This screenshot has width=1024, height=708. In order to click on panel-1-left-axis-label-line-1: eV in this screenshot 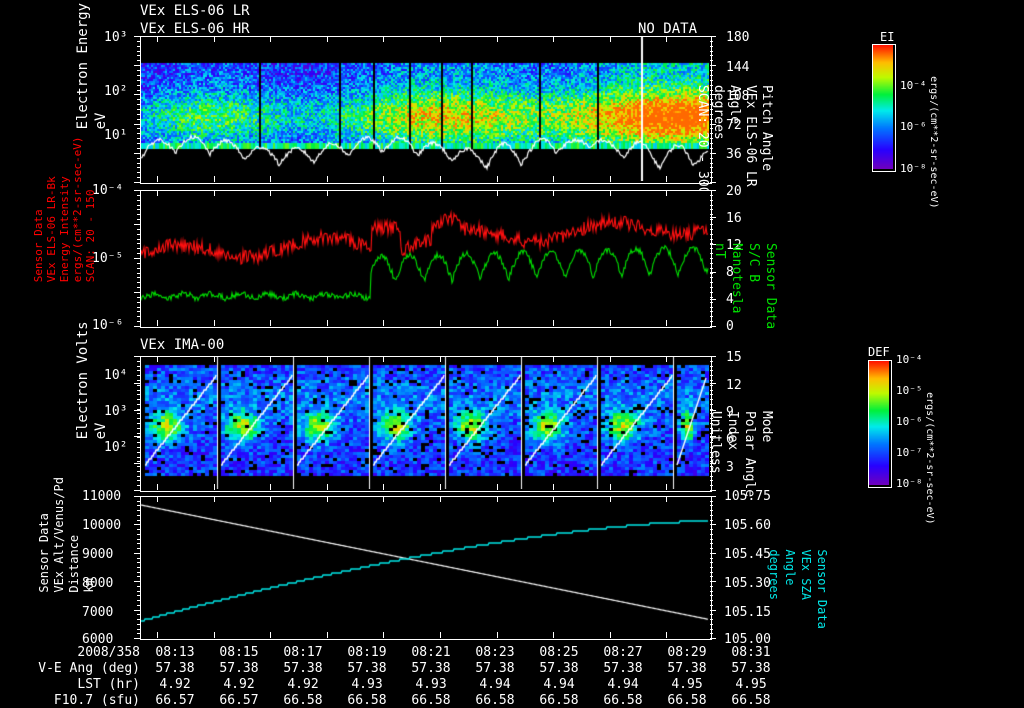, I will do `click(101, 121)`.